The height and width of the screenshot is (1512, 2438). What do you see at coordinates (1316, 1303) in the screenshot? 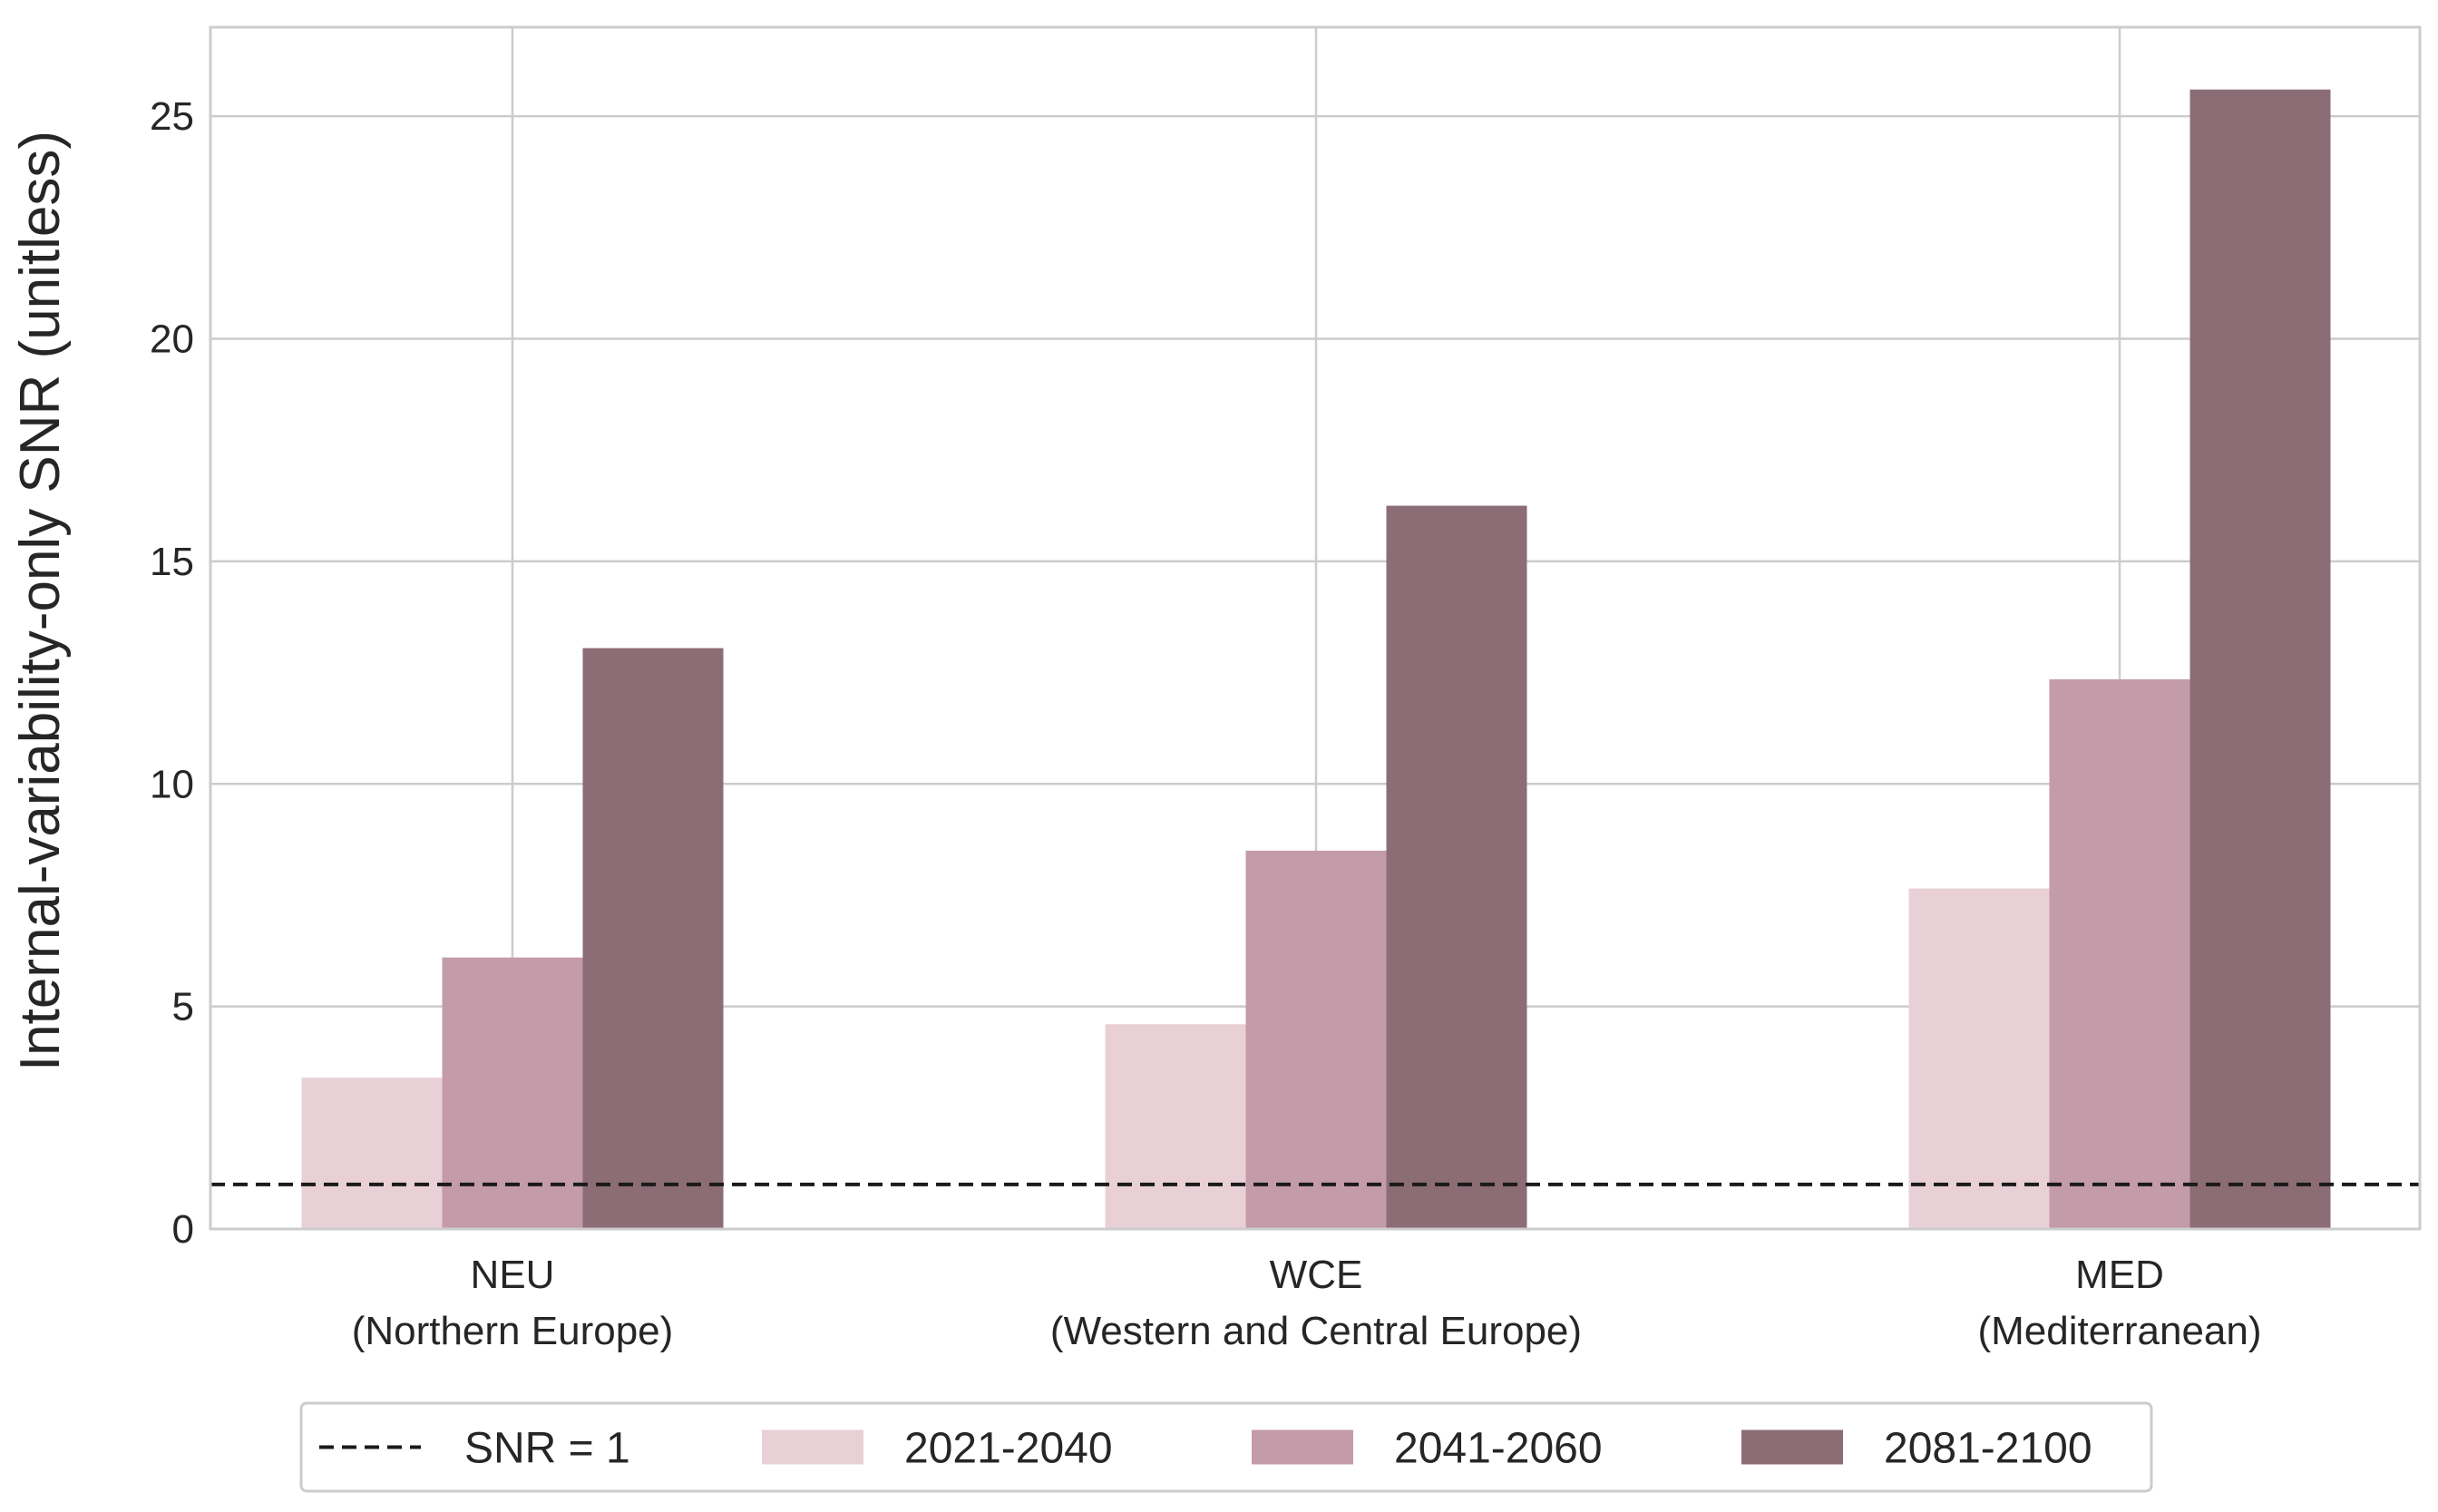
I see `x-tick-label: WCE (Western and Central Europe)` at bounding box center [1316, 1303].